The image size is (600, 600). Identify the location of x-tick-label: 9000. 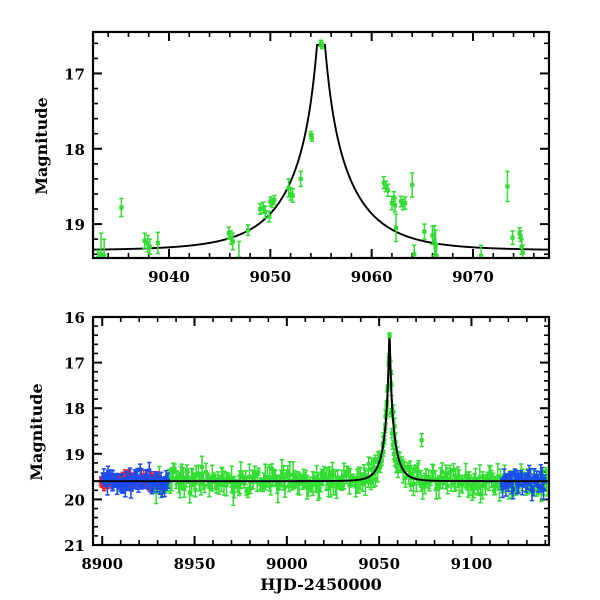
(287, 564).